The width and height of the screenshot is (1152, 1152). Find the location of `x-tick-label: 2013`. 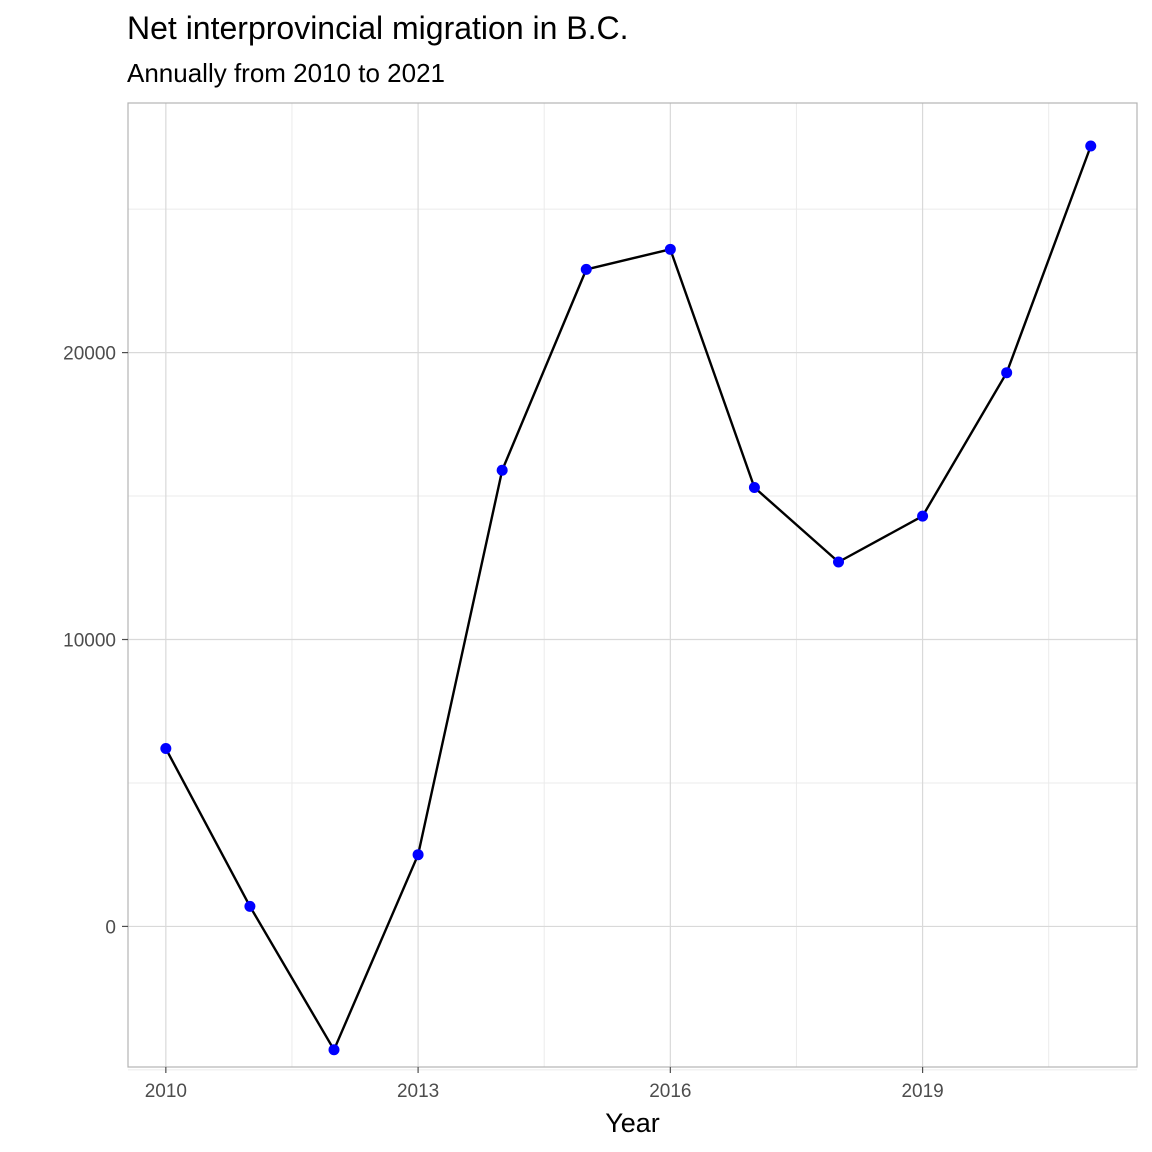

x-tick-label: 2013 is located at coordinates (418, 1091).